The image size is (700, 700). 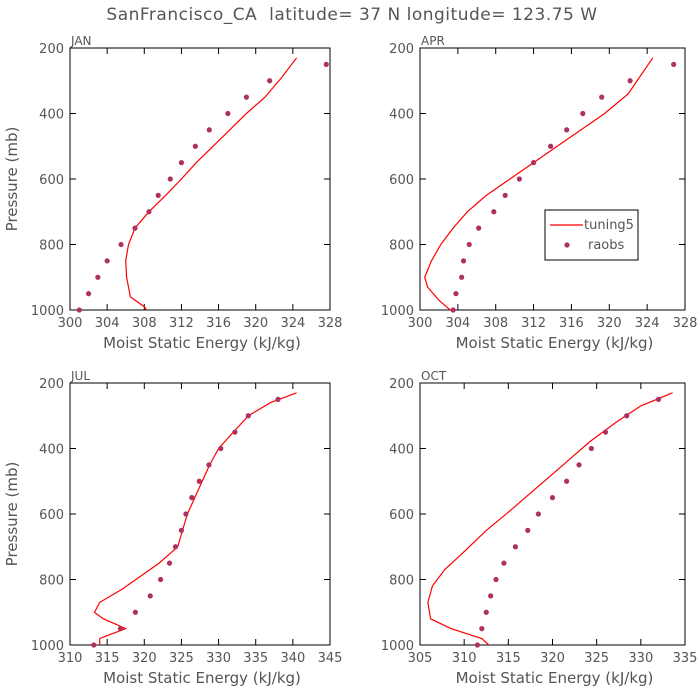 What do you see at coordinates (567, 245) in the screenshot?
I see `legend-marker-swatch` at bounding box center [567, 245].